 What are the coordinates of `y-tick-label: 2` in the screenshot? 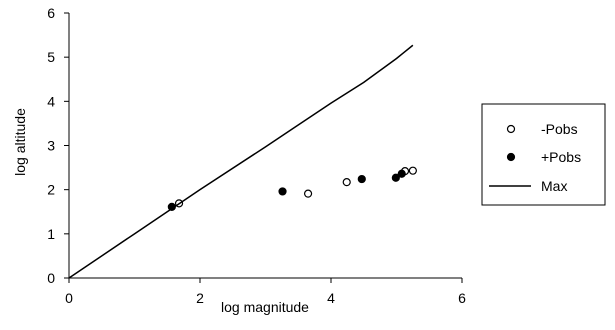 It's located at (51, 190).